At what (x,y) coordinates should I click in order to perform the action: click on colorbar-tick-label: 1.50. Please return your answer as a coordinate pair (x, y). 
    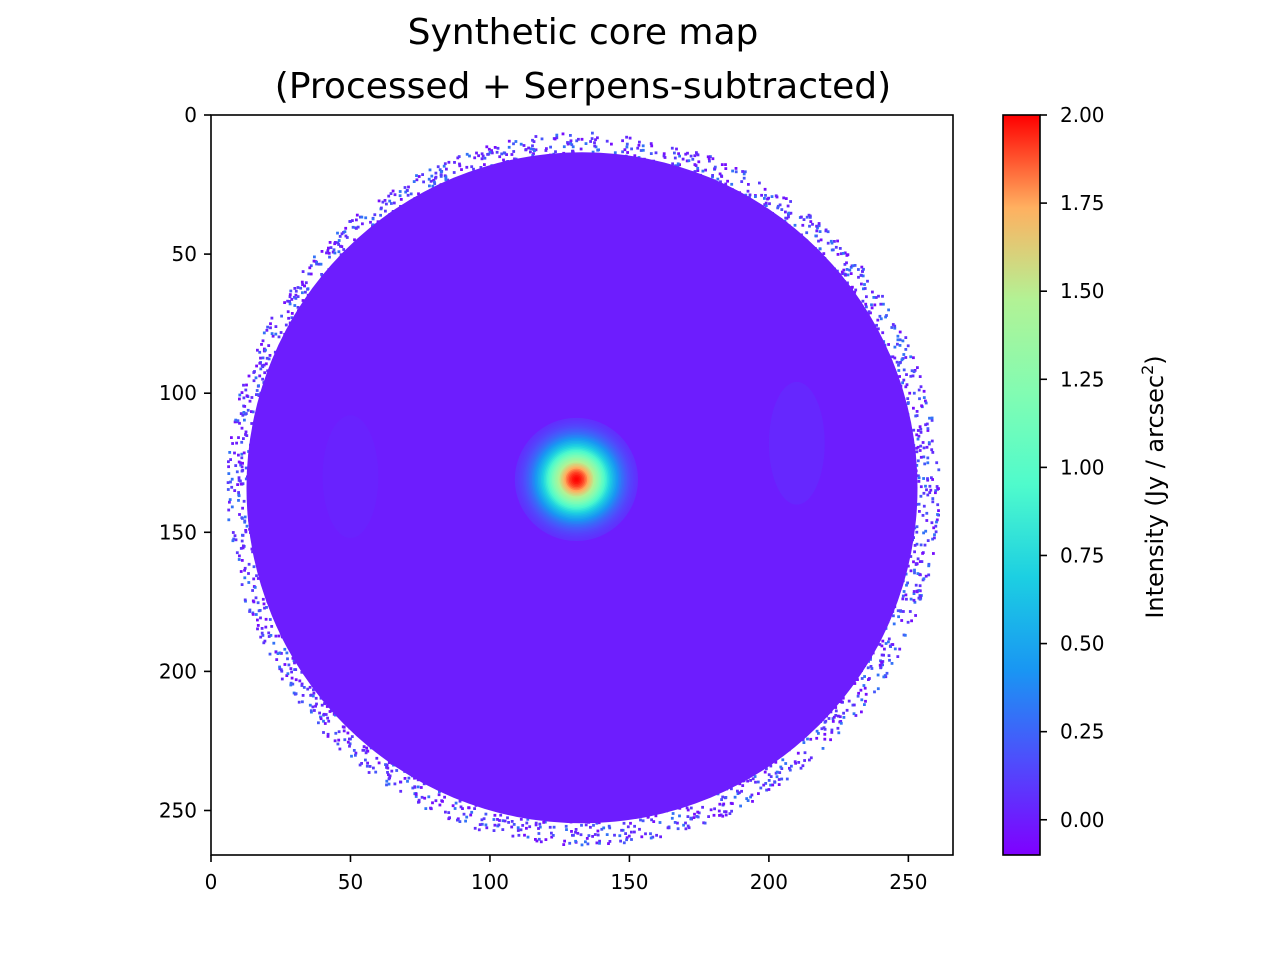
    Looking at the image, I should click on (1082, 291).